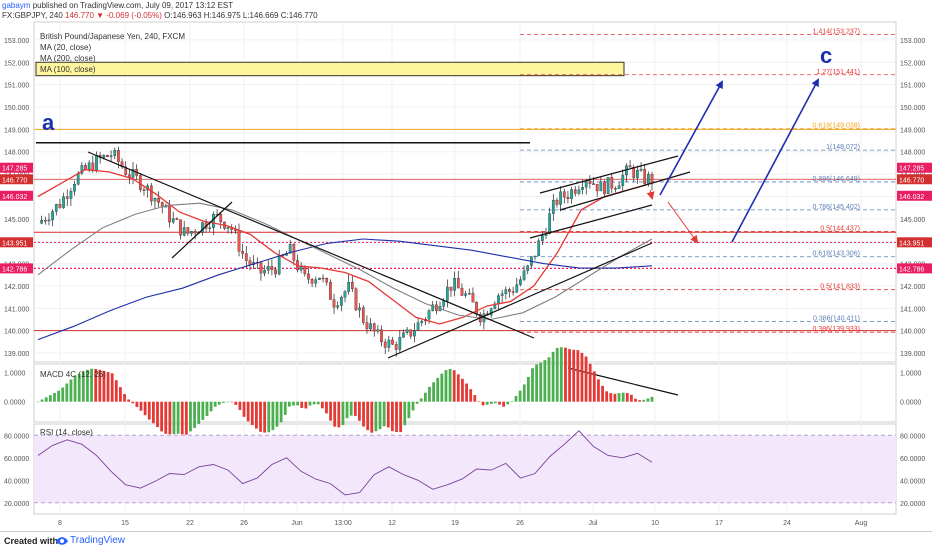 The image size is (932, 551). What do you see at coordinates (455, 523) in the screenshot?
I see `x-tick-label: 19` at bounding box center [455, 523].